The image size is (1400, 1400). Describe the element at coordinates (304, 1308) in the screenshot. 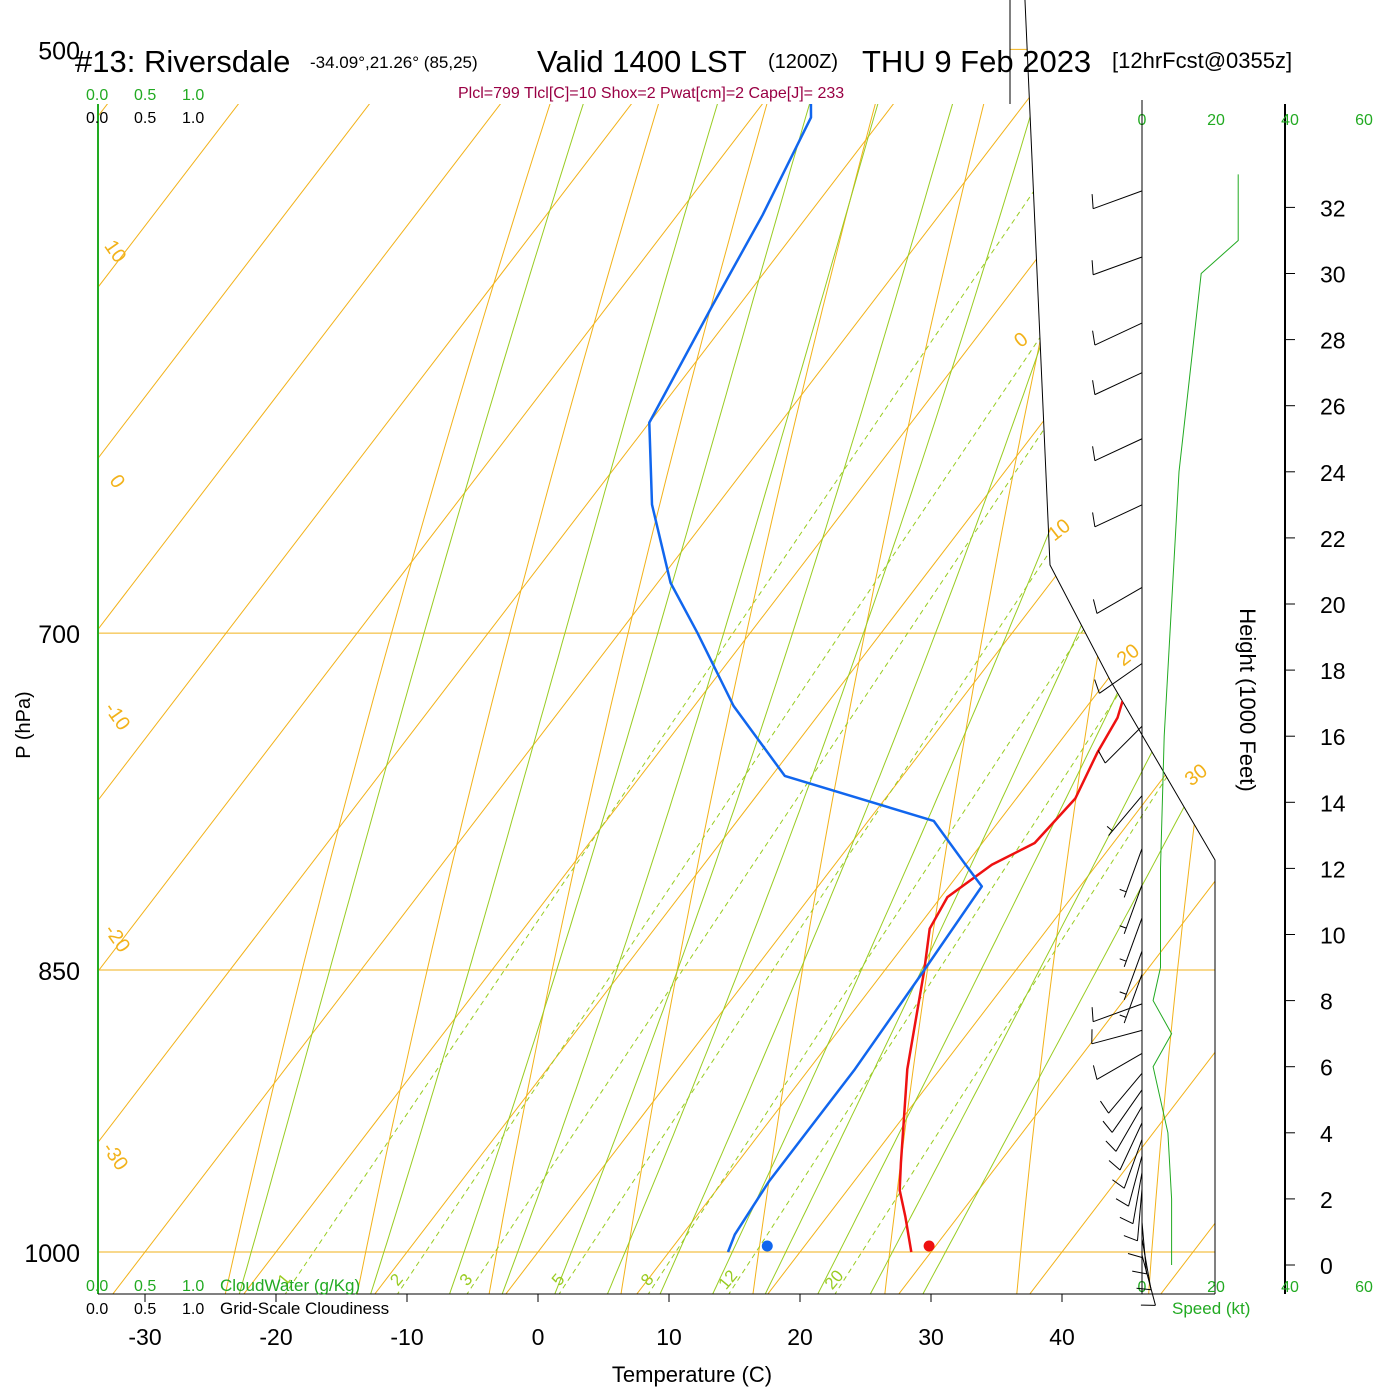

I see `cloudiness-label: Grid-Scale Cloudiness` at that location.